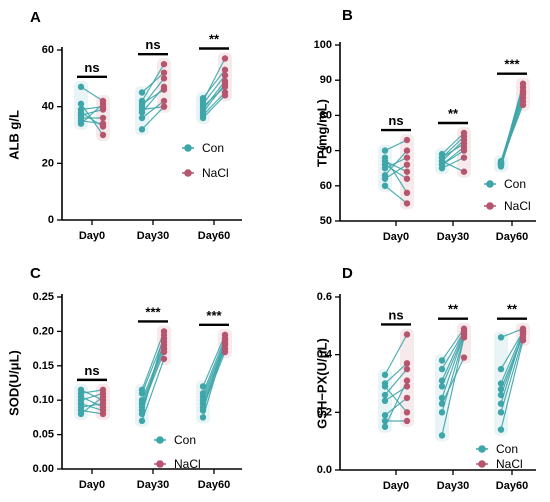  I want to click on y-tick-label: 0.00, so click(43, 469).